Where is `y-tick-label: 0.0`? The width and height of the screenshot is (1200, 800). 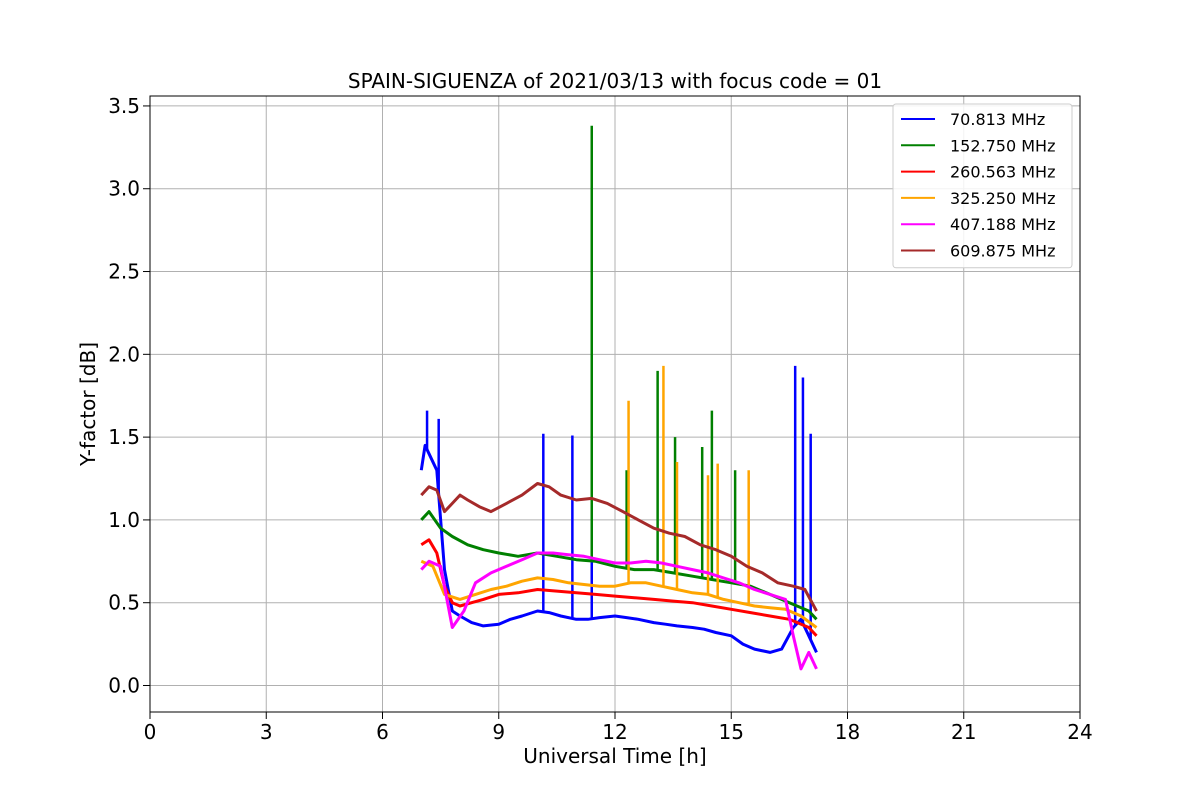 y-tick-label: 0.0 is located at coordinates (124, 686).